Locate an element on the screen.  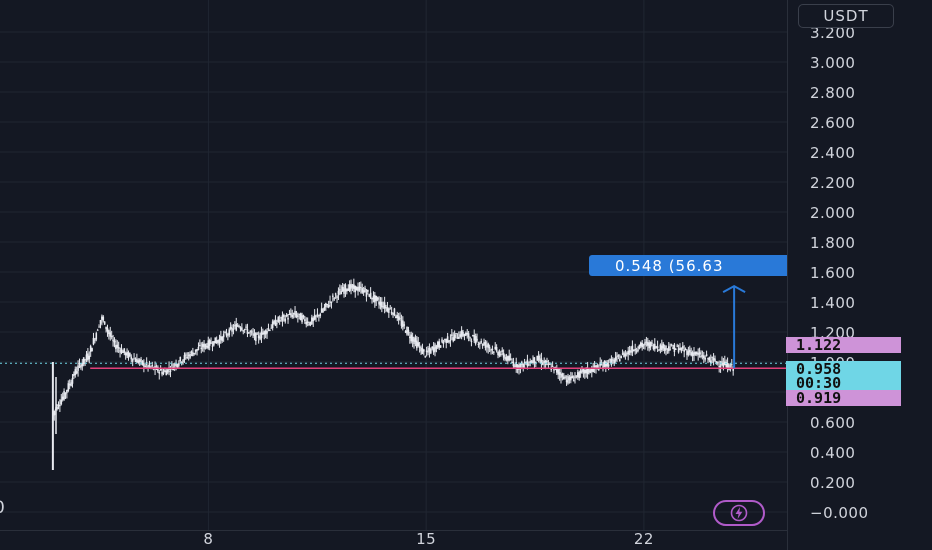
lightning-bolt-button is located at coordinates (739, 513).